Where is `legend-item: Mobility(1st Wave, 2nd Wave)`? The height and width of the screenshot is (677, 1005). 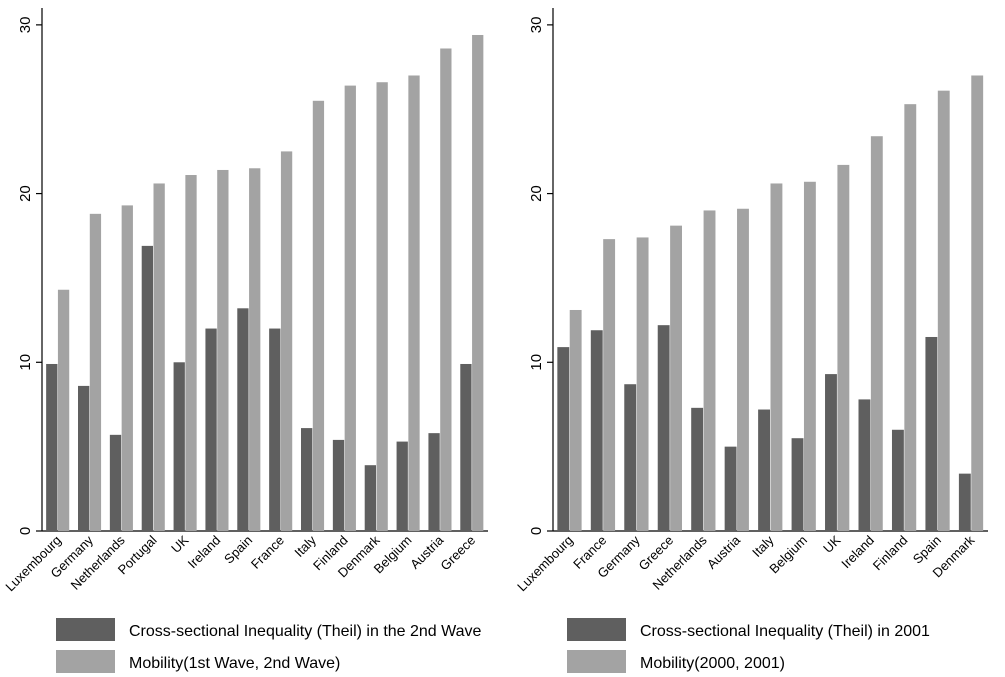
legend-item: Mobility(1st Wave, 2nd Wave) is located at coordinates (198, 661).